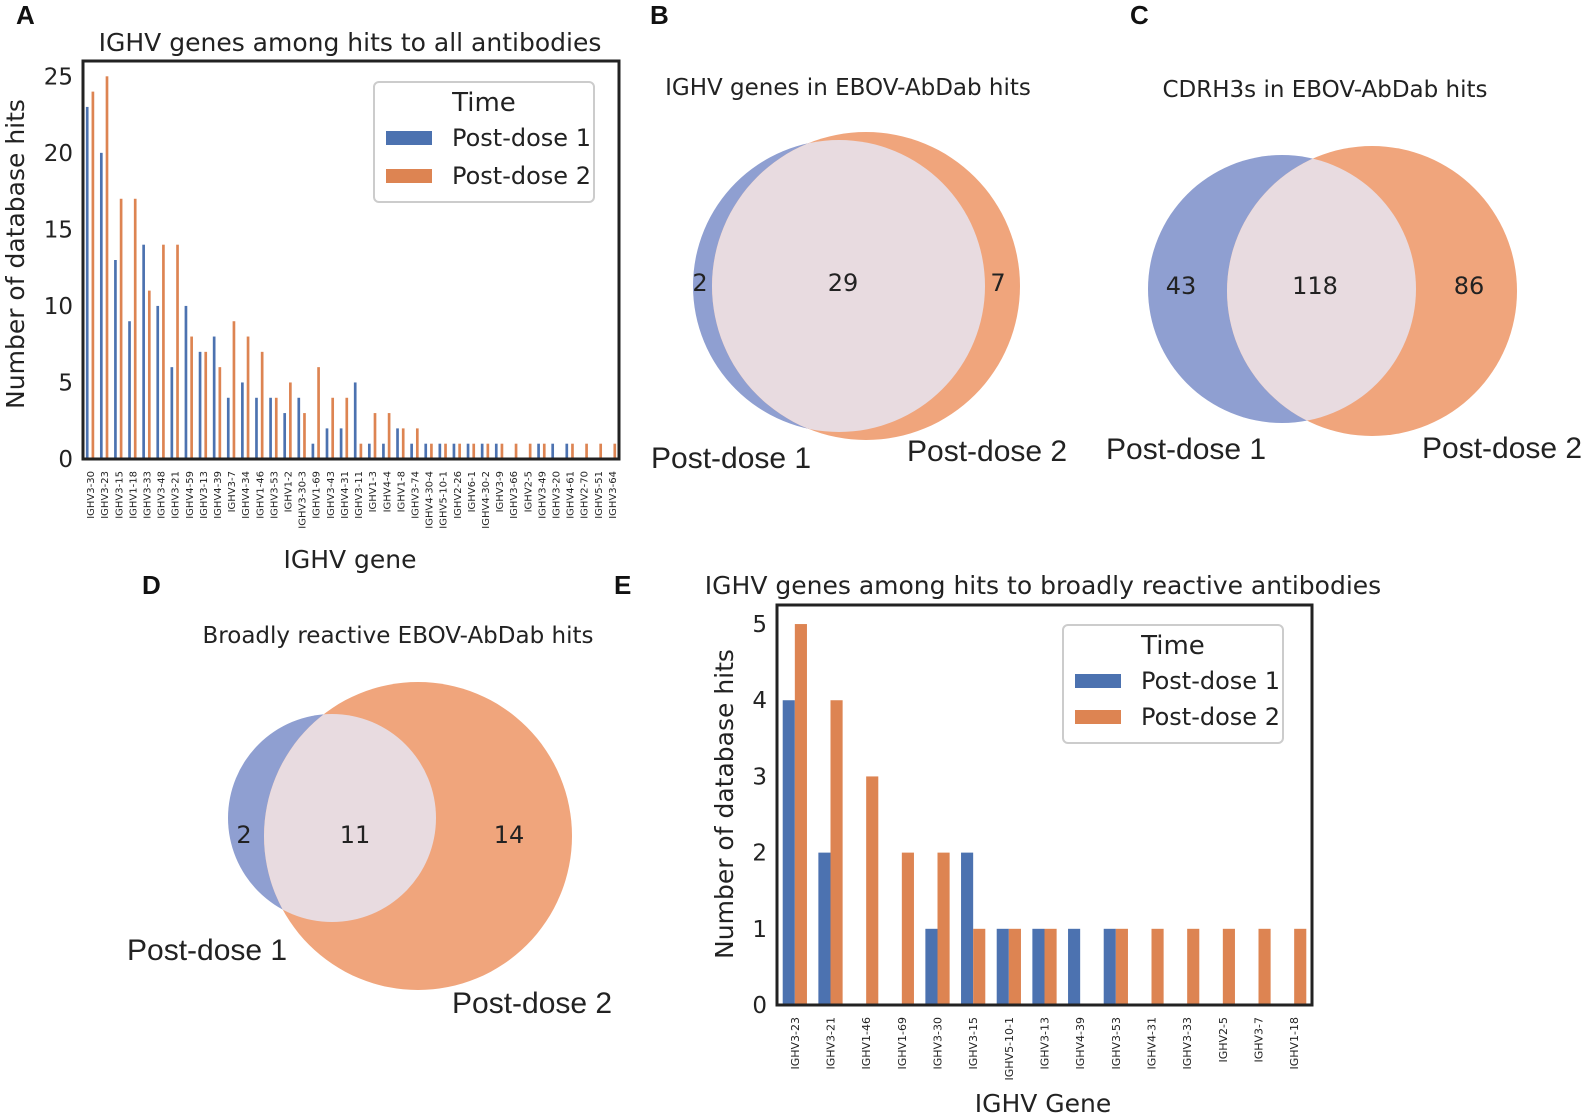  I want to click on x-tick-label: IGHV3-43, so click(331, 495).